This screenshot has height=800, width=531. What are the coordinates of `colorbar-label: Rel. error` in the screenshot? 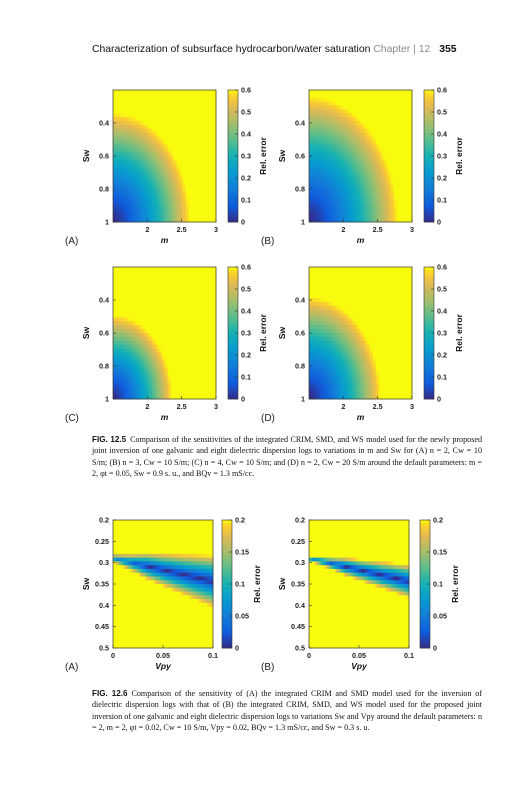 It's located at (263, 155).